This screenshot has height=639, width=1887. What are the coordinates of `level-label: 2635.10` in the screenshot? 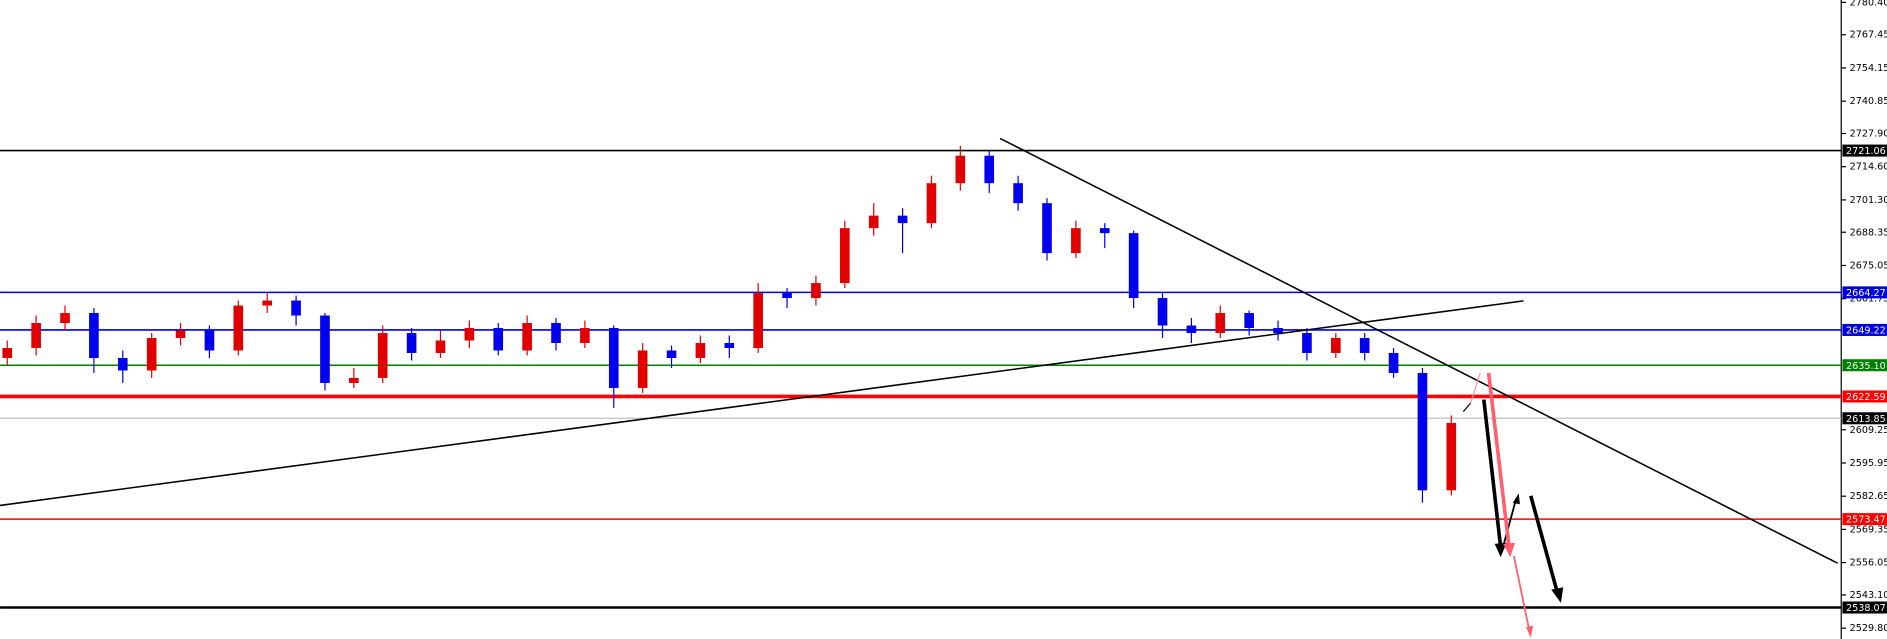 It's located at (1866, 366).